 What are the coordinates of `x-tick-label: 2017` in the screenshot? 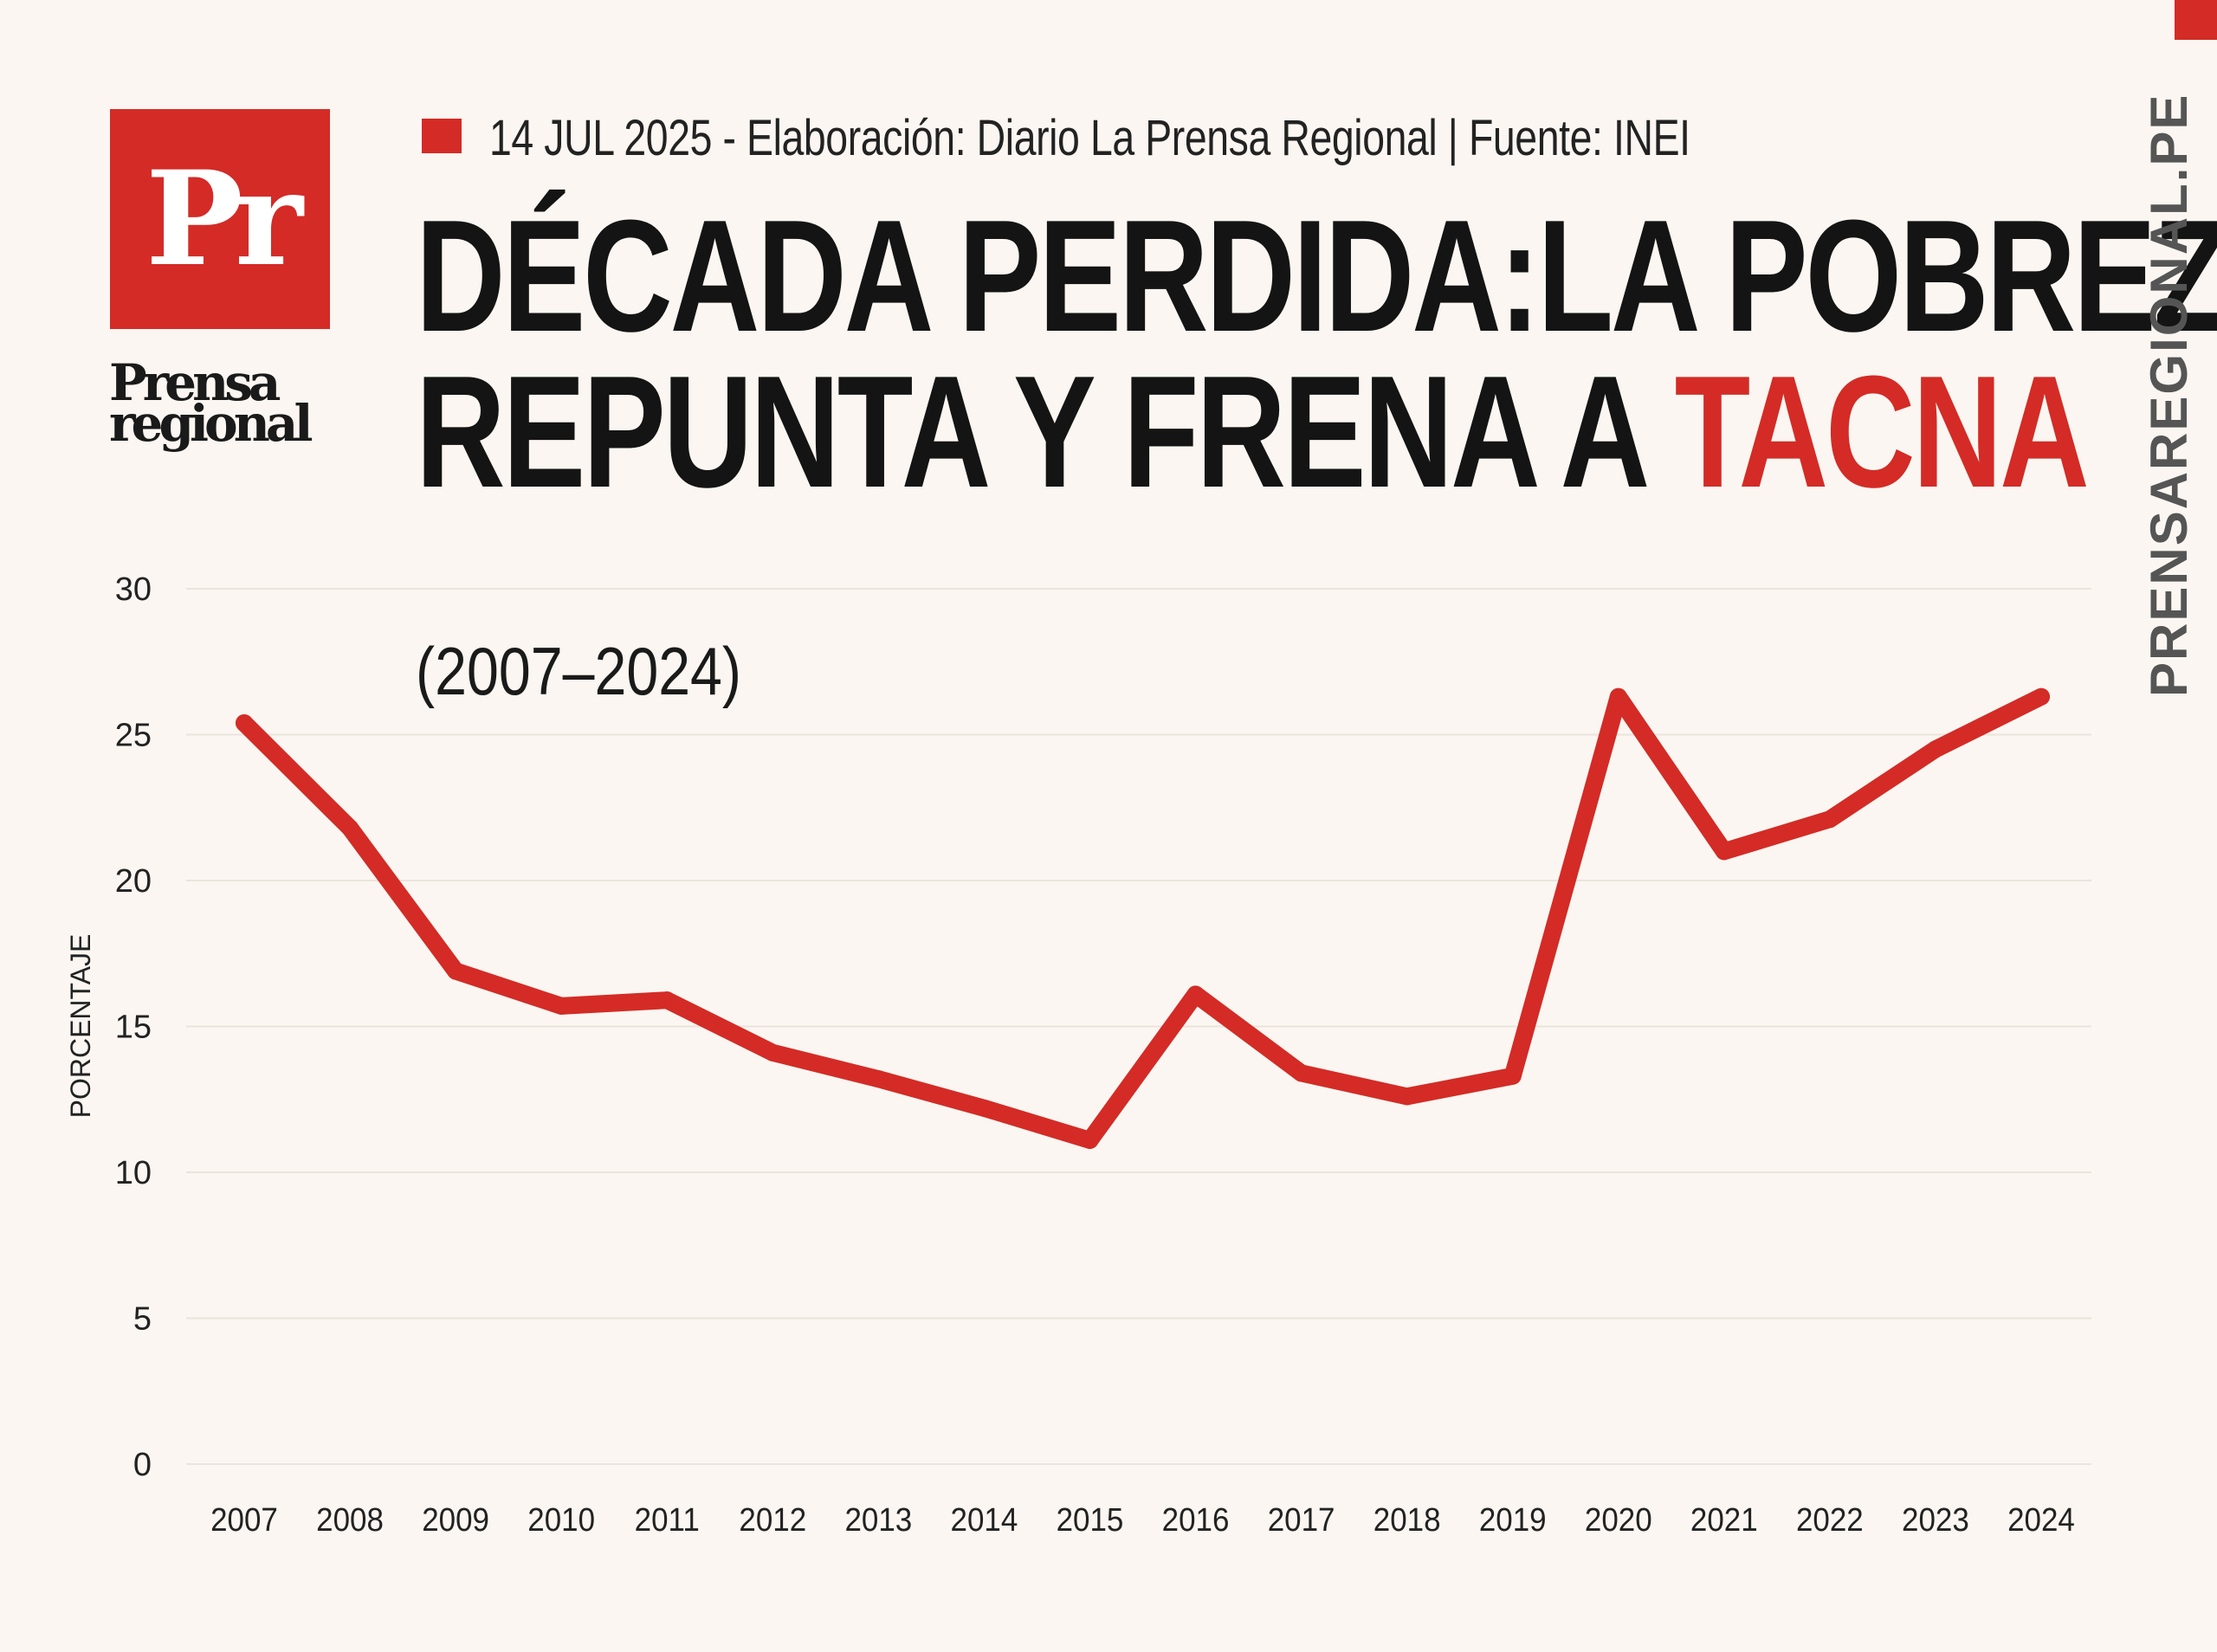 It's located at (1301, 1520).